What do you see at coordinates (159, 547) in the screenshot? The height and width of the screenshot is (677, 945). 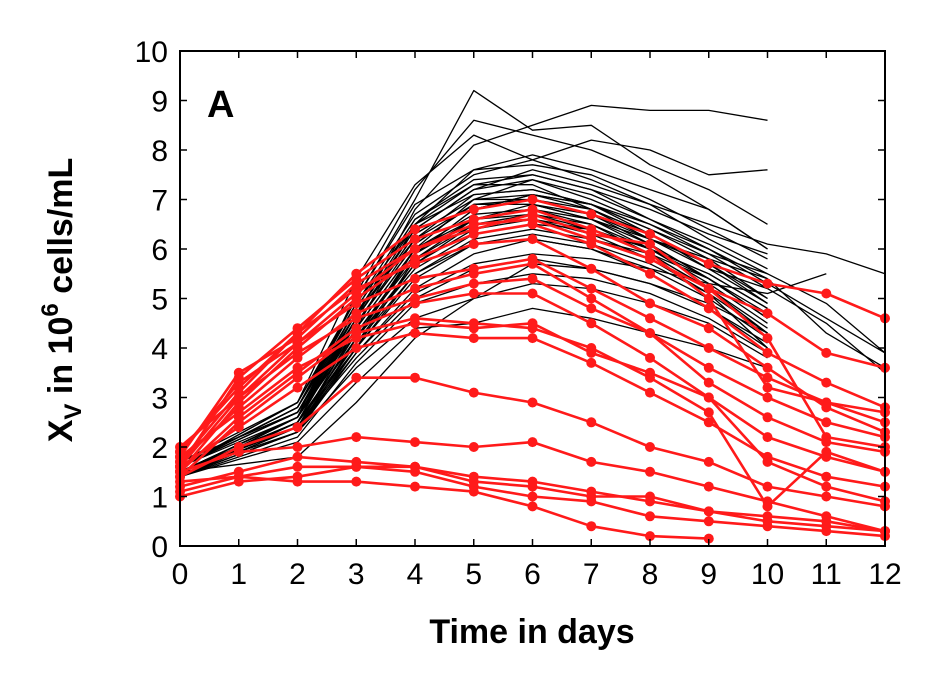 I see `y-tick-label: 0` at bounding box center [159, 547].